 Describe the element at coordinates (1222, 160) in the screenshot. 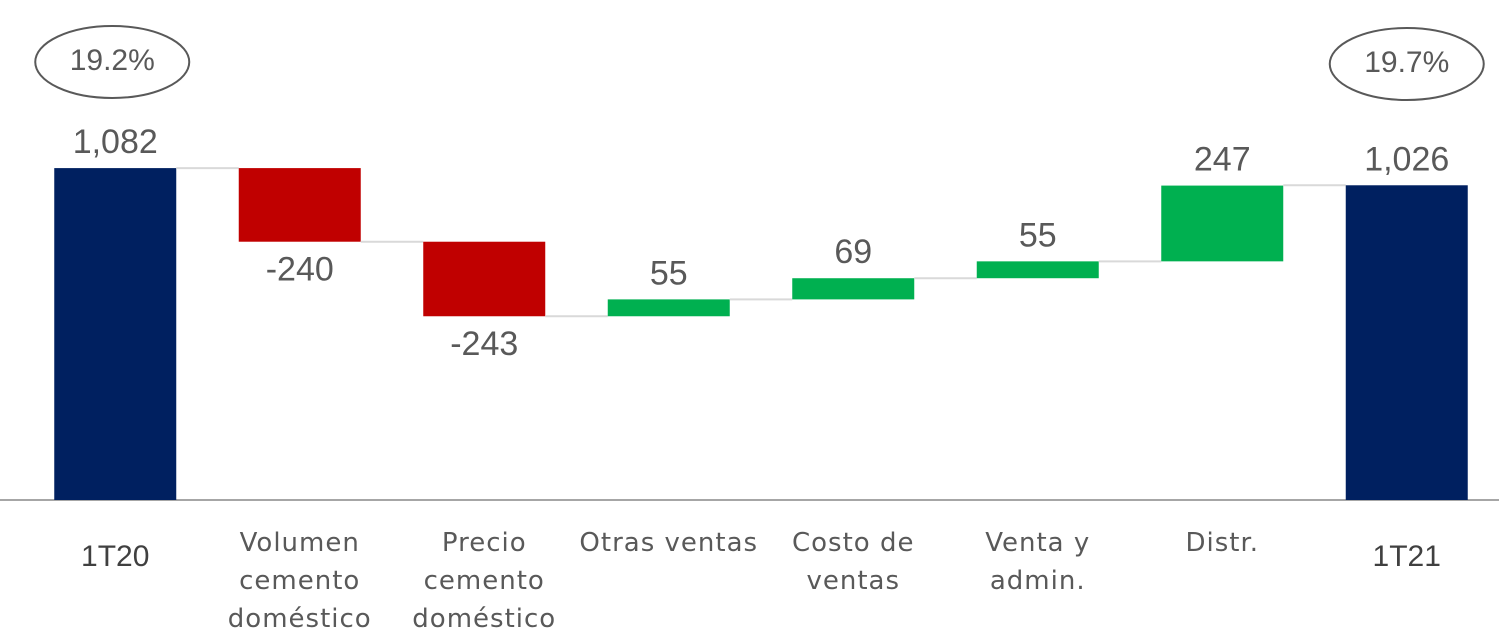

I see `value-label: 247` at that location.